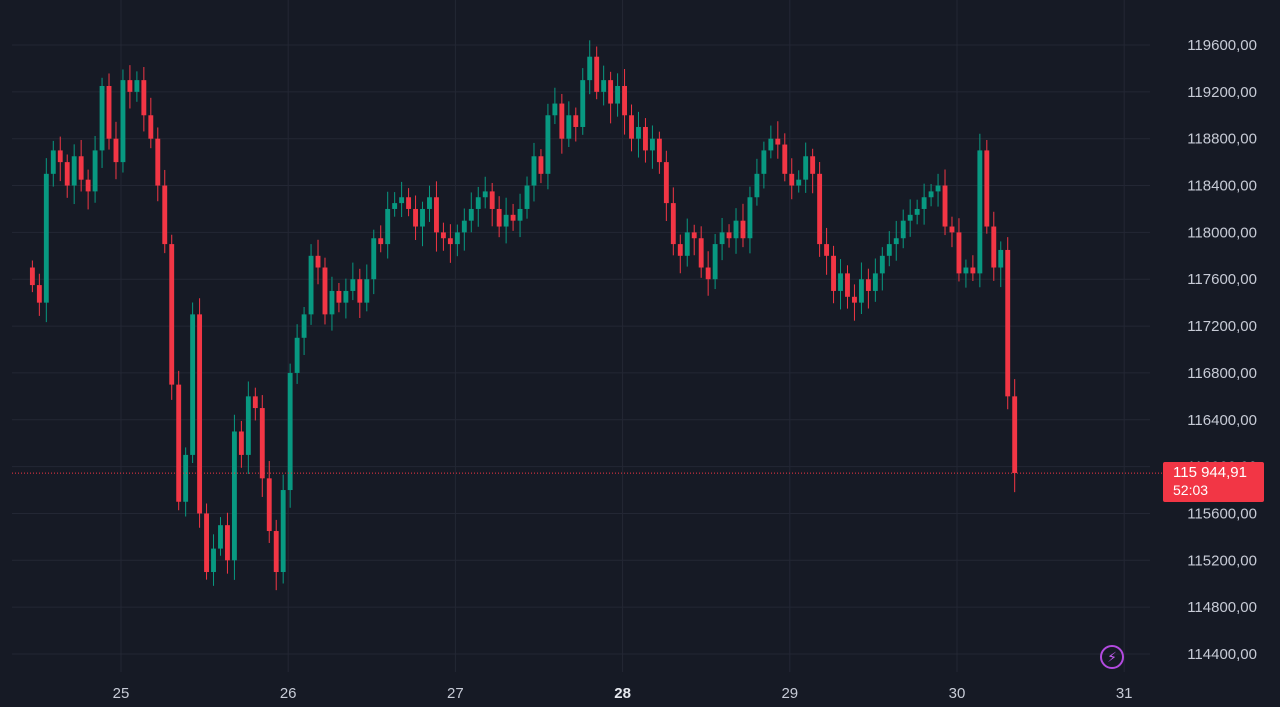  What do you see at coordinates (1222, 326) in the screenshot?
I see `y-tick-label: 117200,00` at bounding box center [1222, 326].